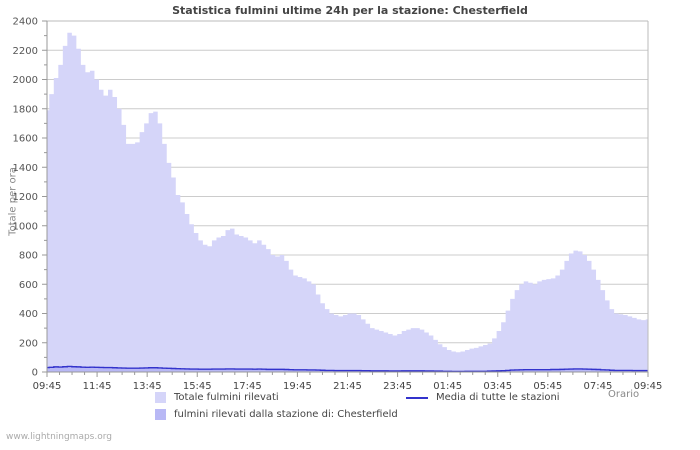 The image size is (700, 450). I want to click on svg-text: 03:45, so click(497, 386).